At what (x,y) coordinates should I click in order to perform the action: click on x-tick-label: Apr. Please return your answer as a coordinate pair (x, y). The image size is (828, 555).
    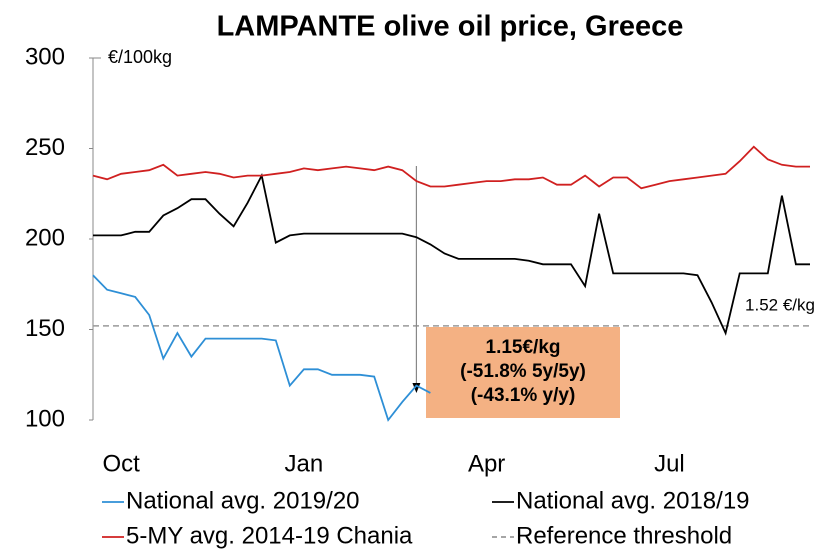
    Looking at the image, I should click on (486, 463).